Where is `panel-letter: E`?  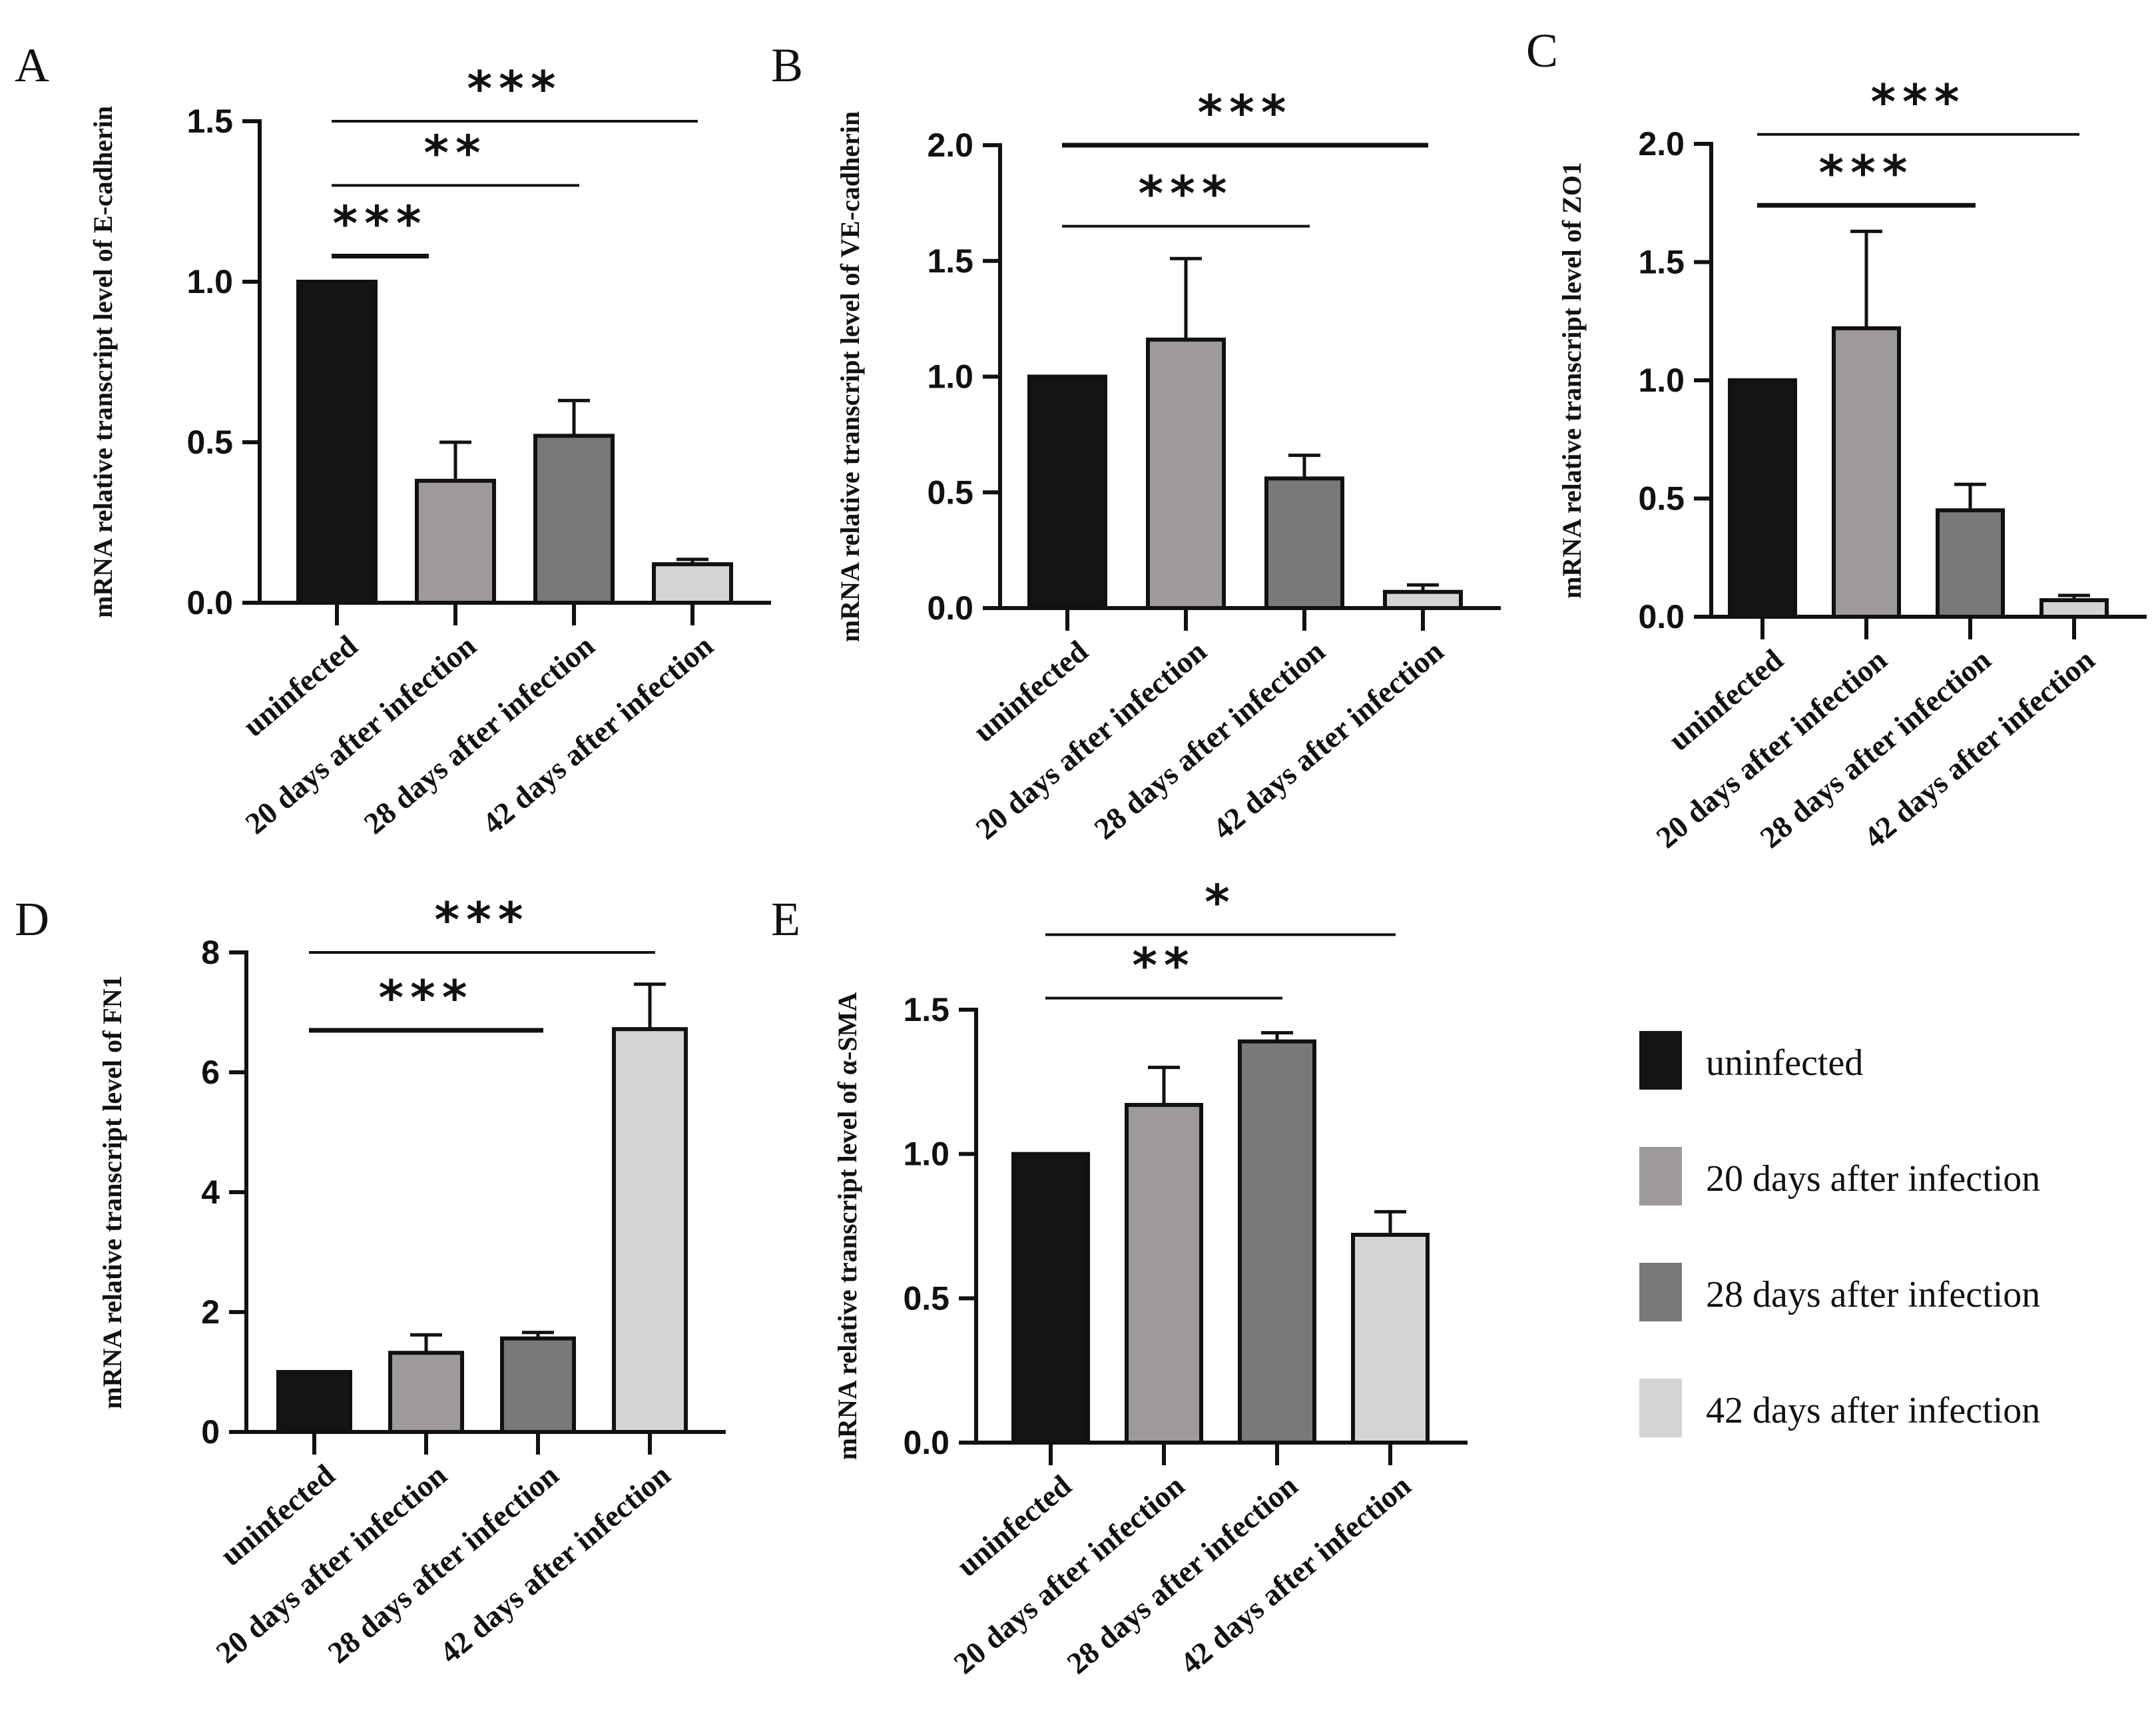
panel-letter: E is located at coordinates (785, 919).